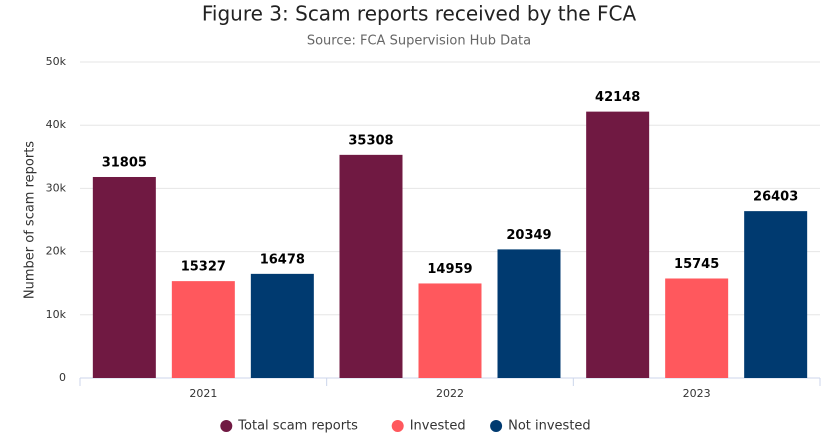 The image size is (838, 441). Describe the element at coordinates (696, 264) in the screenshot. I see `data-label: 15745` at that location.